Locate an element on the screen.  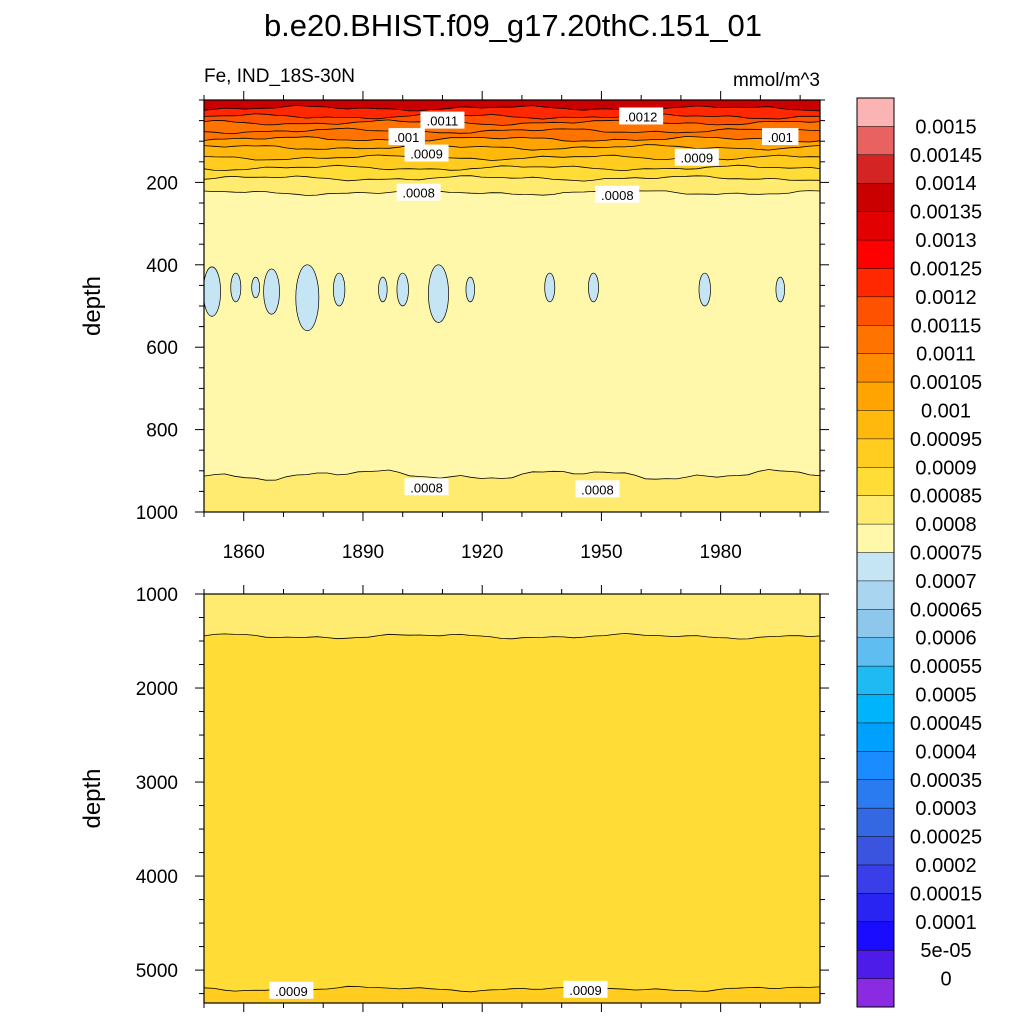
colorbar-label: 0.00055 is located at coordinates (946, 667).